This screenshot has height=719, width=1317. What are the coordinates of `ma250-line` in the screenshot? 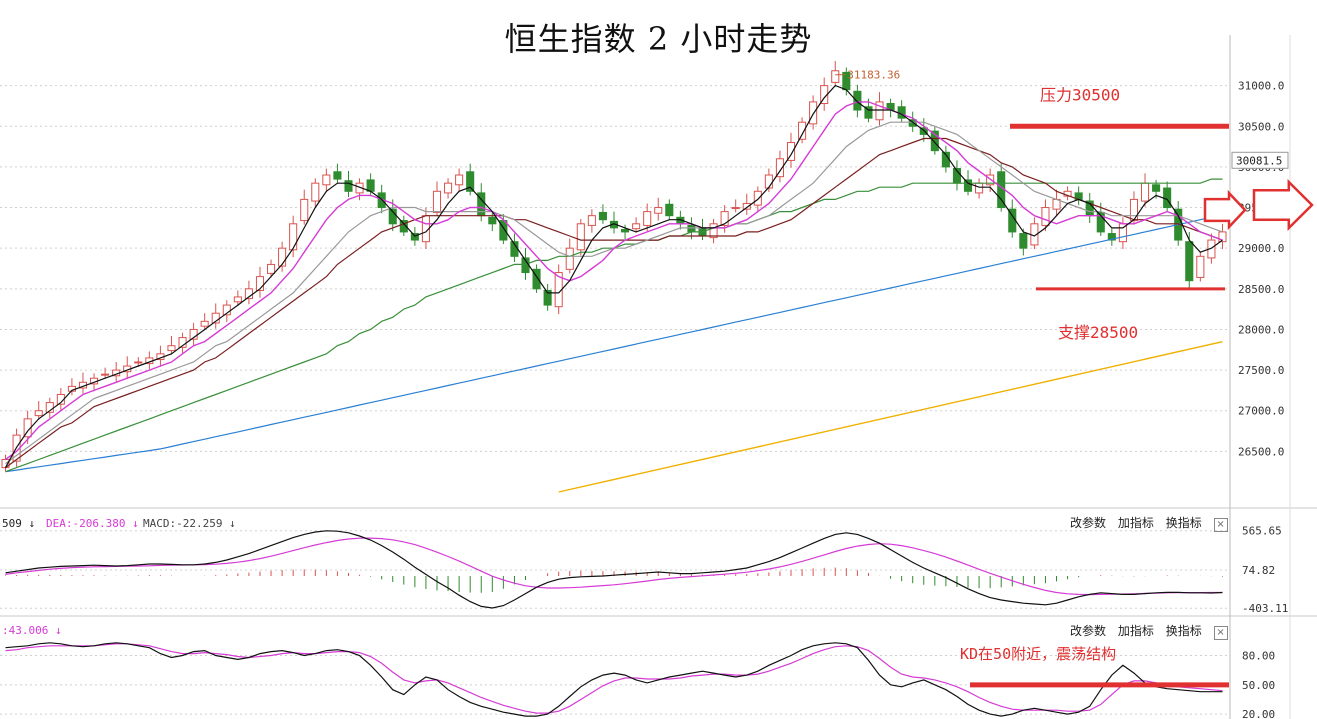 It's located at (890, 416).